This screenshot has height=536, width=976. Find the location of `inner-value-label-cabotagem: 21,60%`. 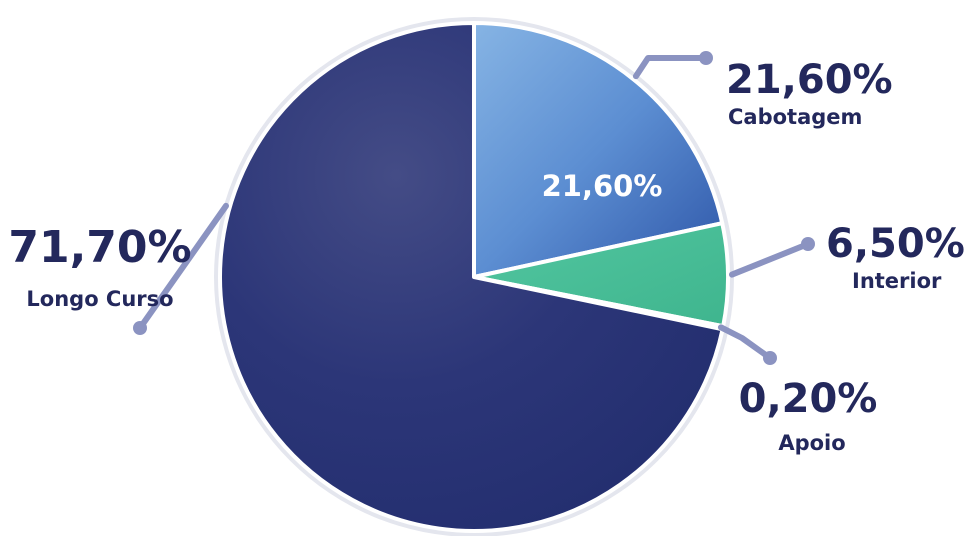

inner-value-label-cabotagem: 21,60% is located at coordinates (602, 186).